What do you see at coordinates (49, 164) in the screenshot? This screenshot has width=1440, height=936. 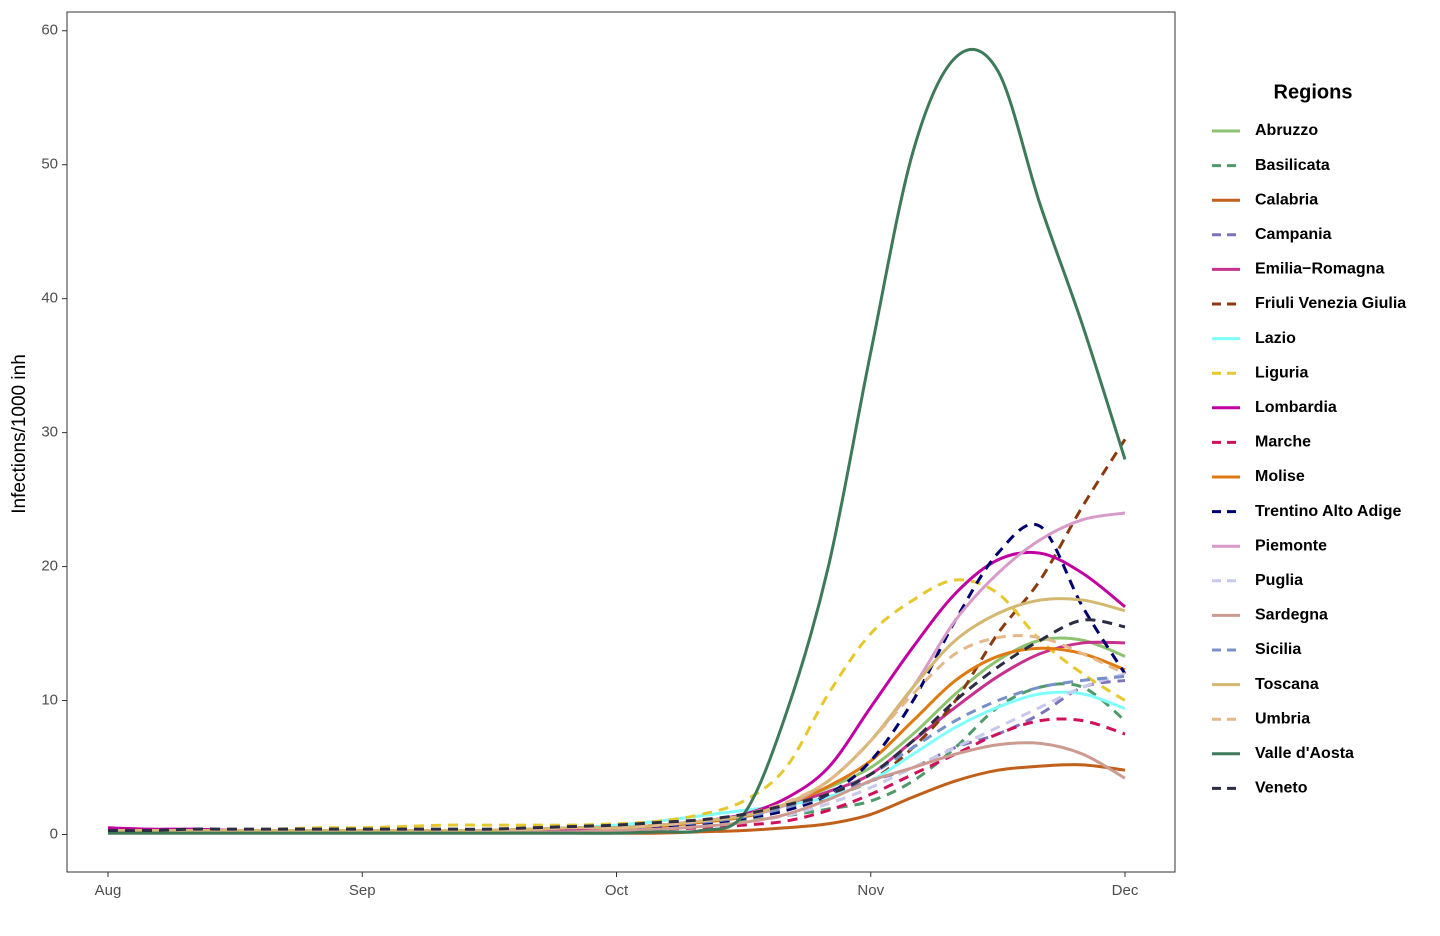 I see `y-tick-label: 50` at bounding box center [49, 164].